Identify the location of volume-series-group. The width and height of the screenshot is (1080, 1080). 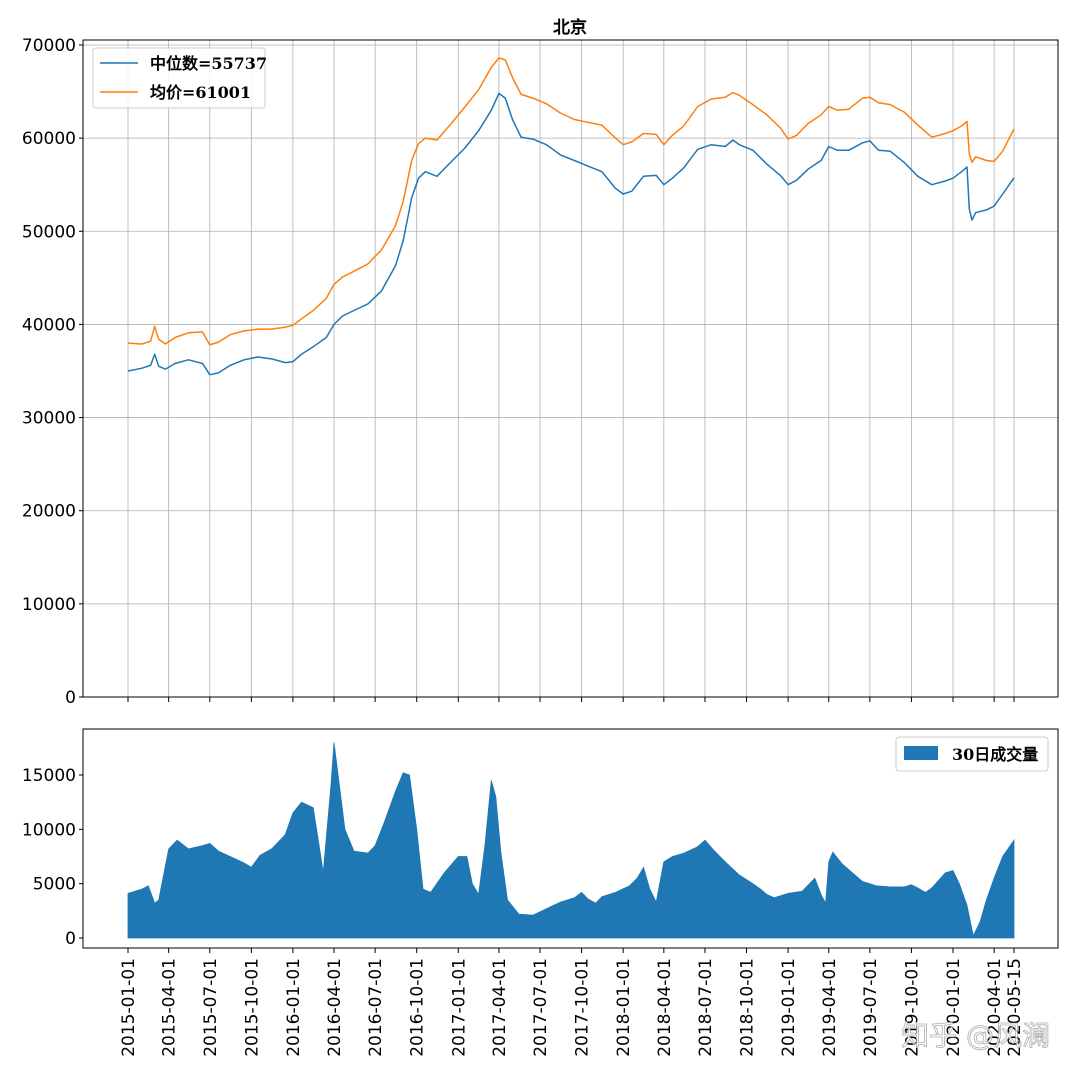
(571, 840).